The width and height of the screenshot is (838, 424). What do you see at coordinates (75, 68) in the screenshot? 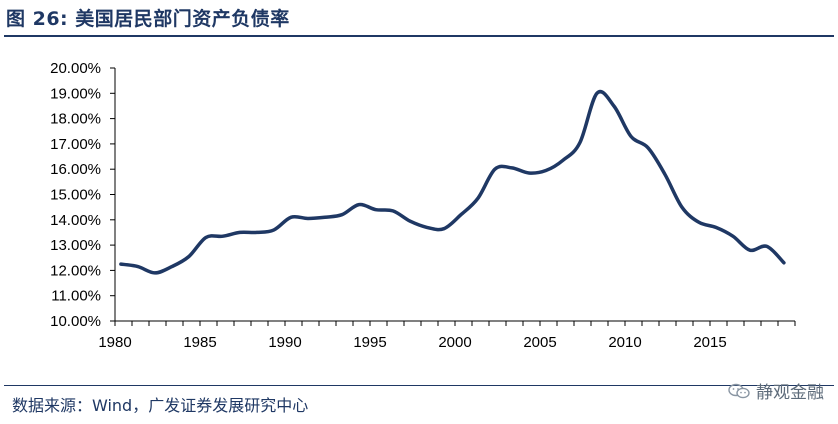
I see `y-tick-label: 20.00%` at bounding box center [75, 68].